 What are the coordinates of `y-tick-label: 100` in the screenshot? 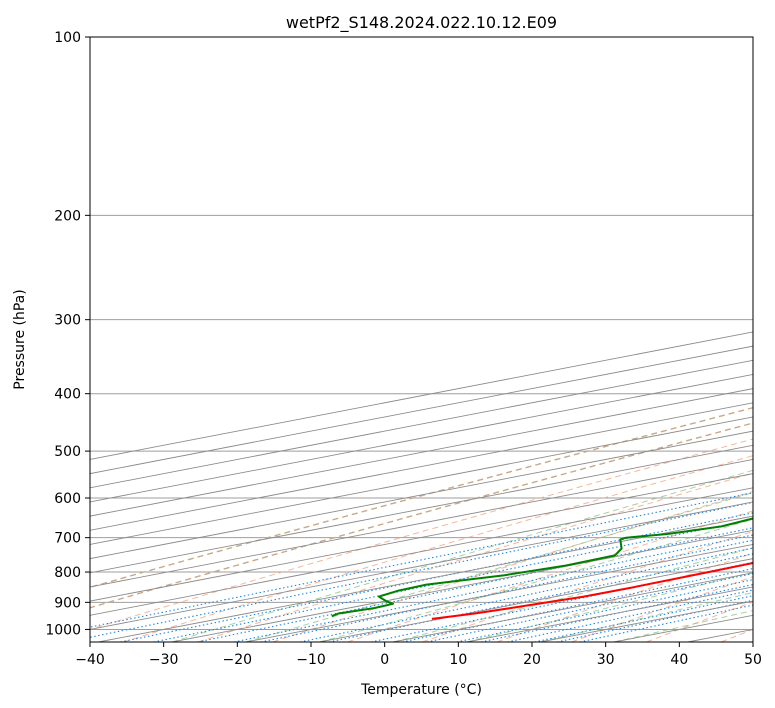 It's located at (67, 38).